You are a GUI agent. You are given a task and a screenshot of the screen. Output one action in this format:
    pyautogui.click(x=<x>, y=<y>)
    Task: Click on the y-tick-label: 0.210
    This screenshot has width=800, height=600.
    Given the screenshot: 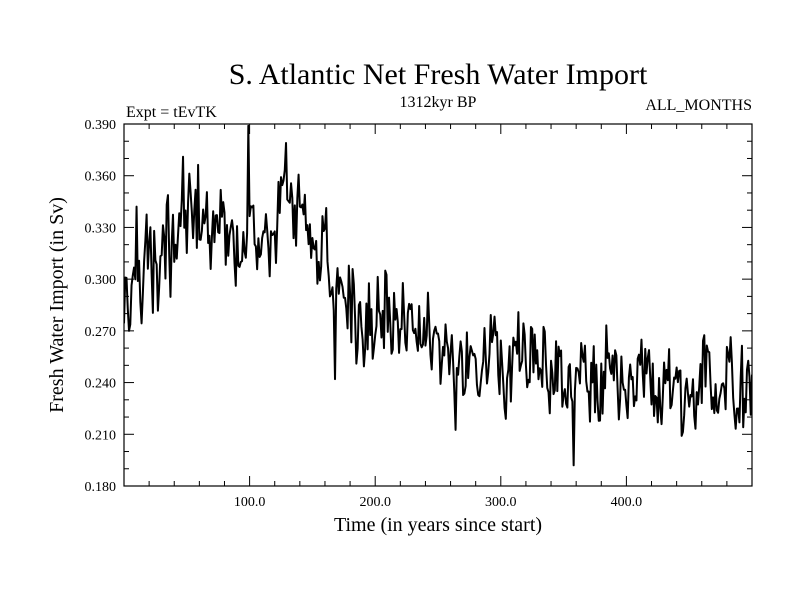 What is the action you would take?
    pyautogui.click(x=101, y=435)
    